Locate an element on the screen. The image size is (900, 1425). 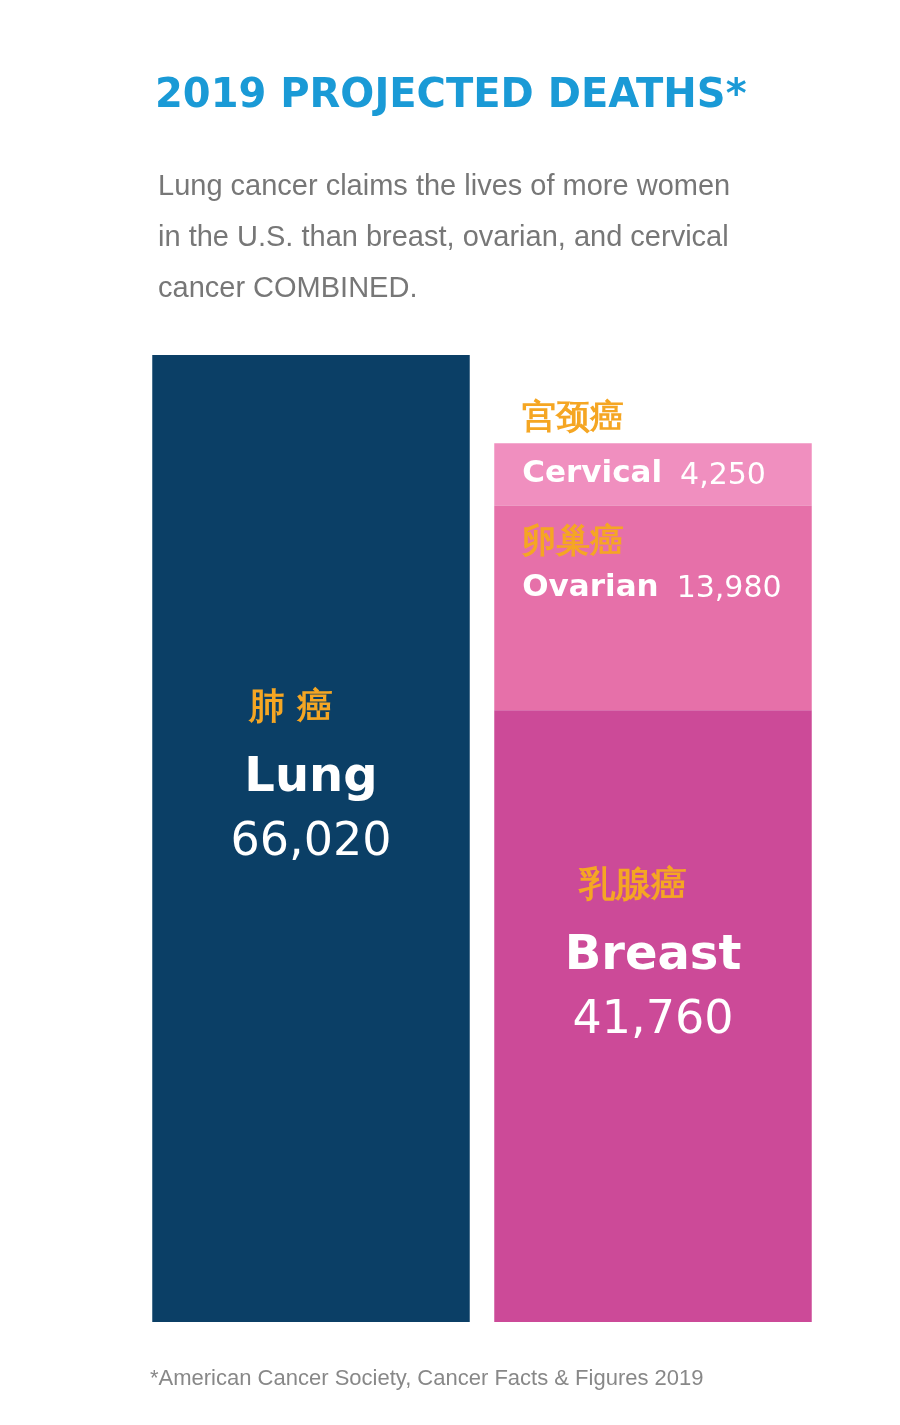
series-label: 肺 癌 Lung is located at coordinates (311, 743).